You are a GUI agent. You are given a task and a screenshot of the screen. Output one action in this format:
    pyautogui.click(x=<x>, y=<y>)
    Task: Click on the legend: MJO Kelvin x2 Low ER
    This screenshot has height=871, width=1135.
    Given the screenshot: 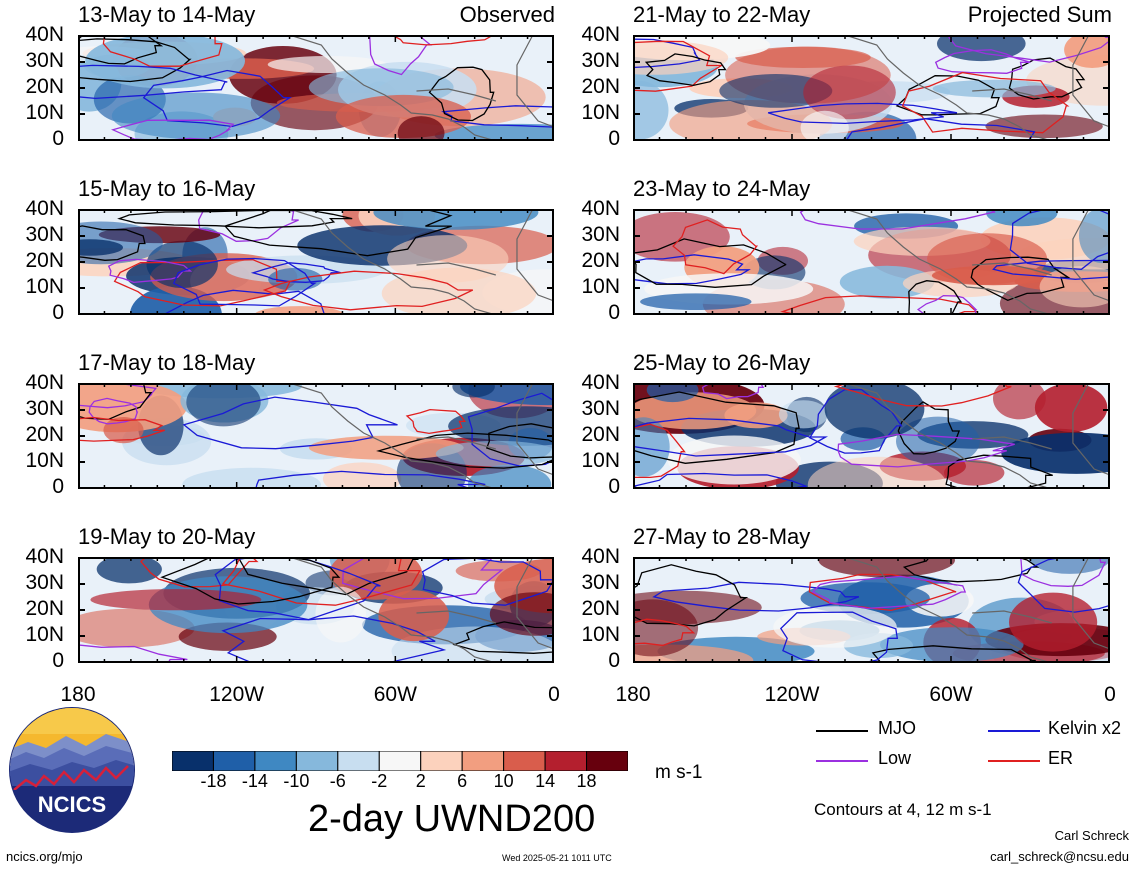 What is the action you would take?
    pyautogui.click(x=973, y=748)
    